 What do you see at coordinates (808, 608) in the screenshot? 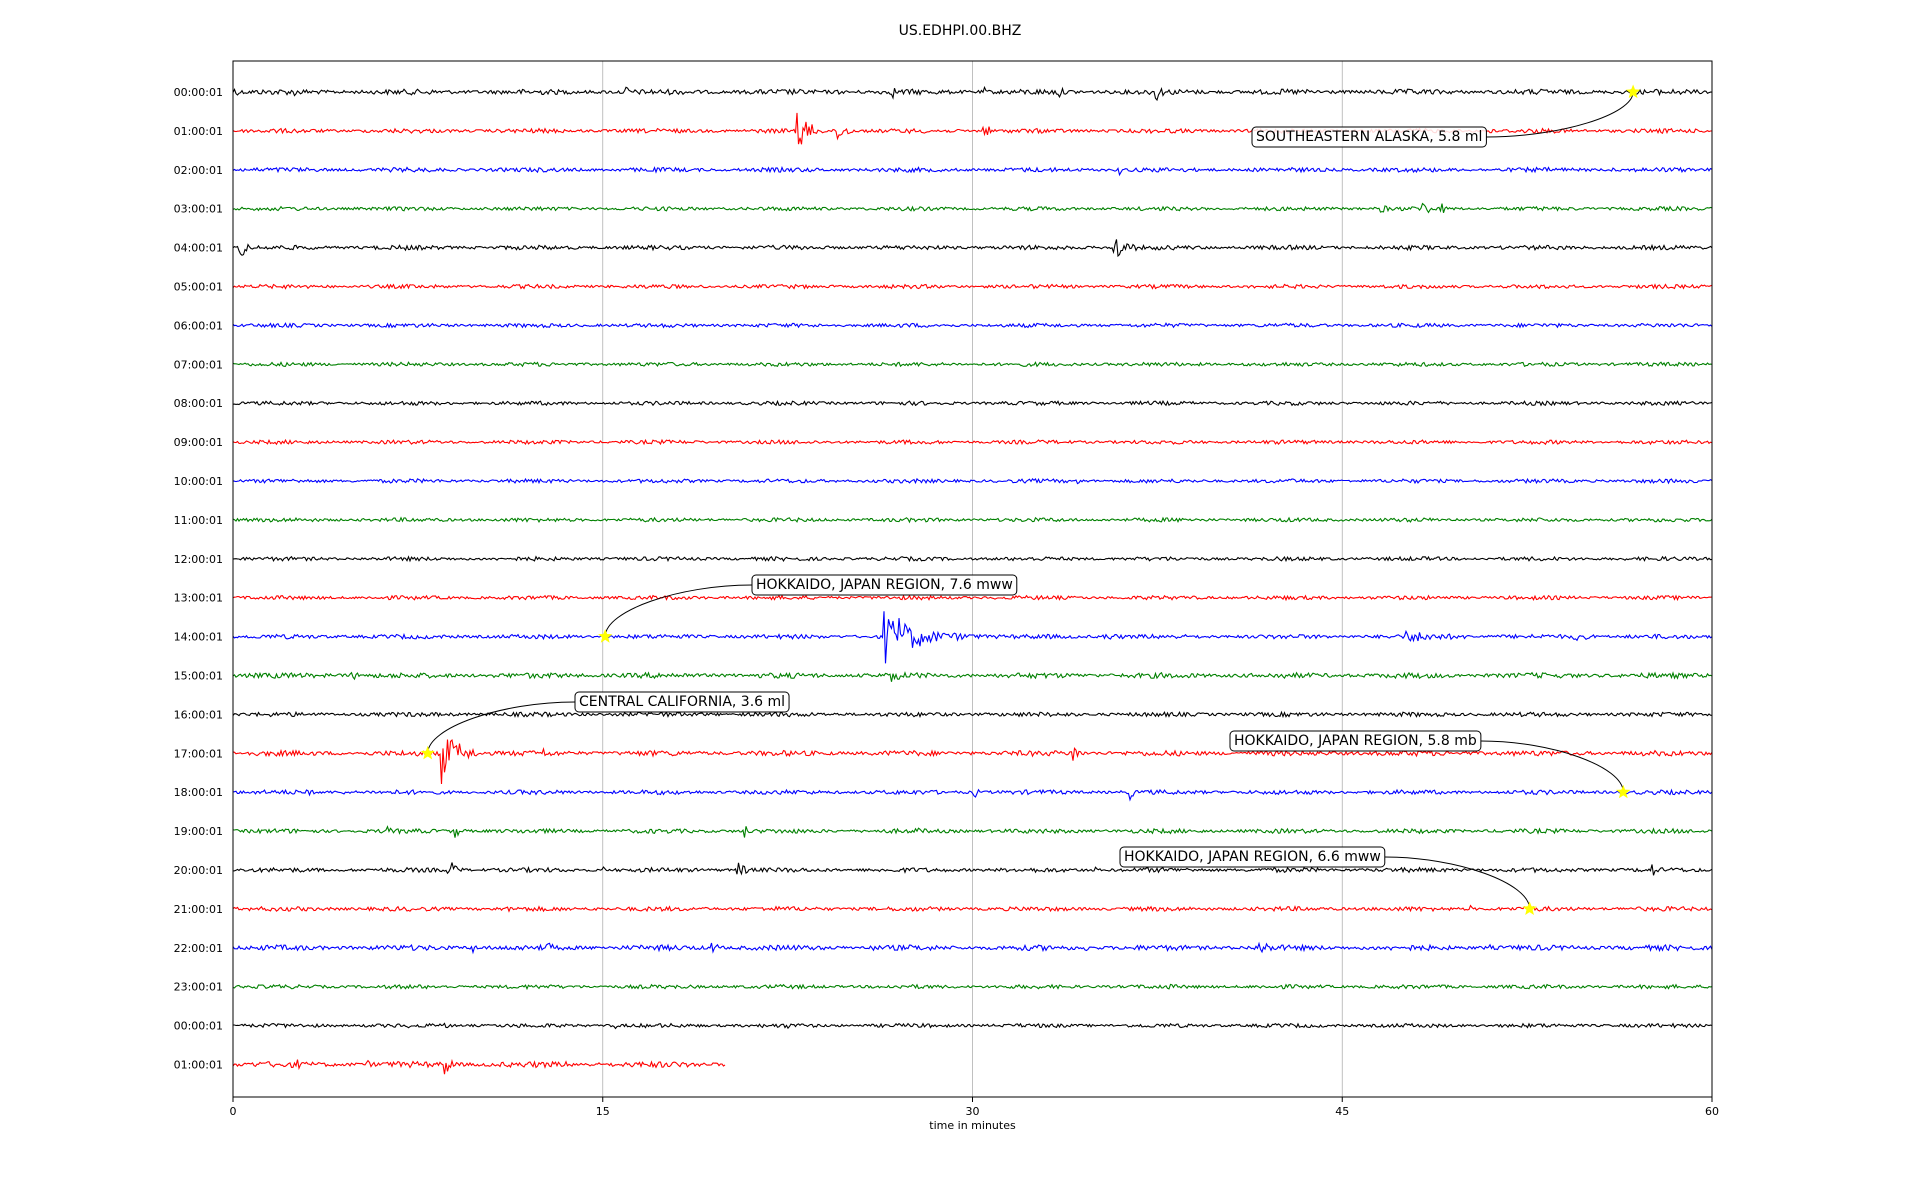
I see `event-annotation: HOKKAIDO, JAPAN REGION, 7.6 mww` at bounding box center [808, 608].